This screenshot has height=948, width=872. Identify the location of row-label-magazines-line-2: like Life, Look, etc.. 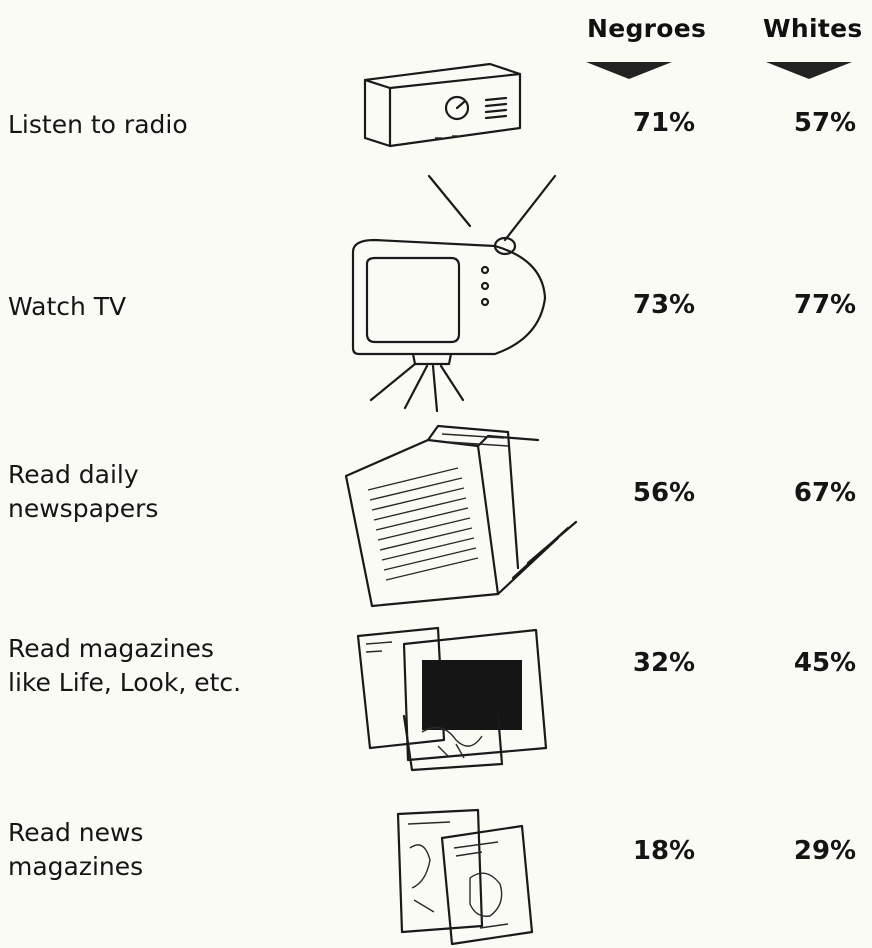
(125, 682).